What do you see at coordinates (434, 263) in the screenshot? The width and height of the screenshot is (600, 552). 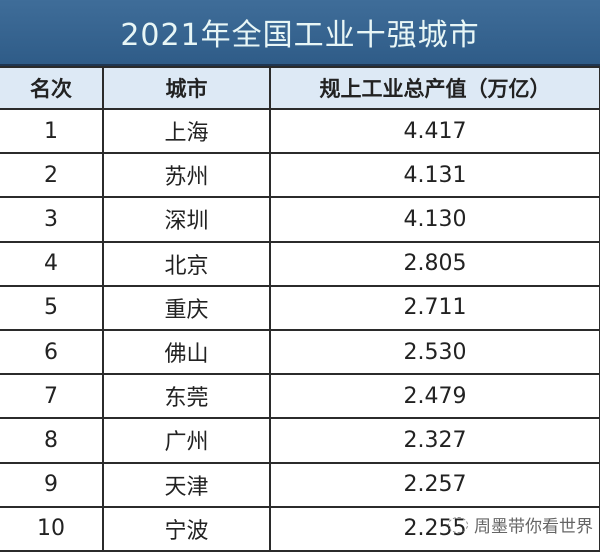 I see `value-cell: 2.805` at bounding box center [434, 263].